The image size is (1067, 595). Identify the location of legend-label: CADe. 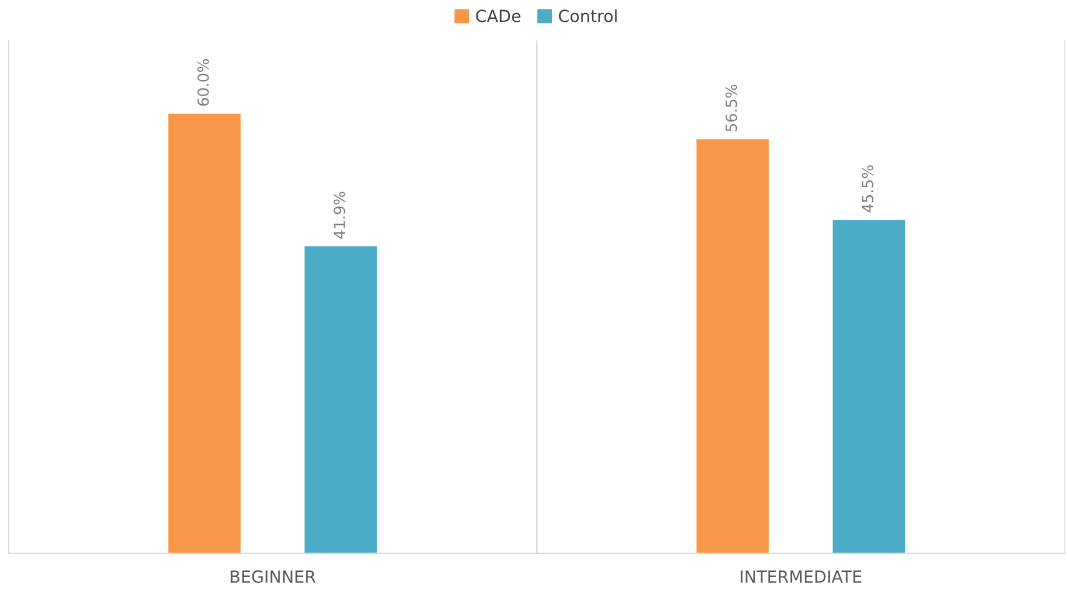
(498, 16).